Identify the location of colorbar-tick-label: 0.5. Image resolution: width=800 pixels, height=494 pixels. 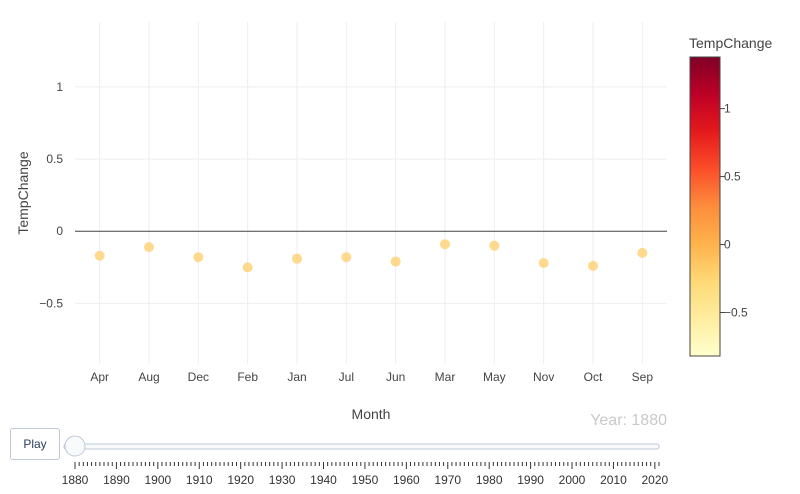
(732, 177).